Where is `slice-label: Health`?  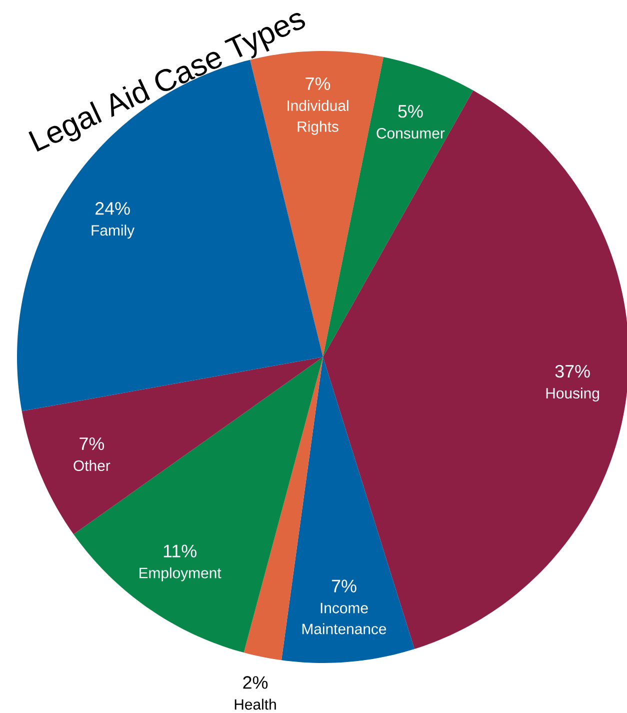 slice-label: Health is located at coordinates (255, 704).